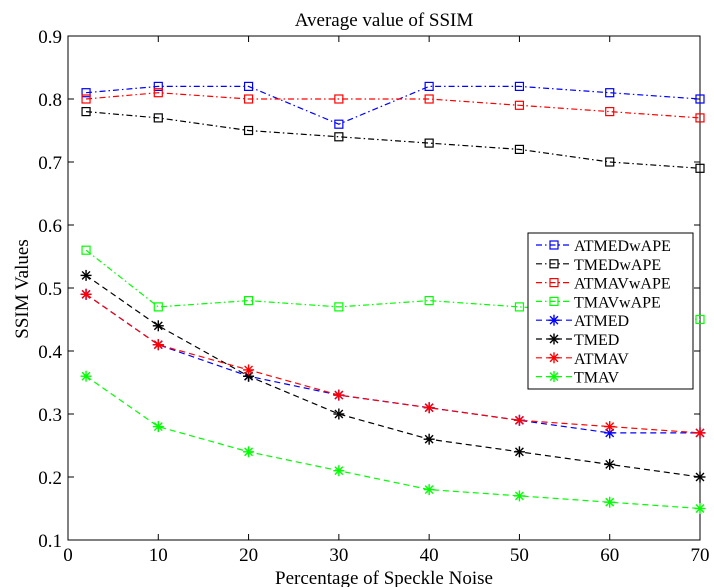  I want to click on y-tick-label: 0.3, so click(50, 415).